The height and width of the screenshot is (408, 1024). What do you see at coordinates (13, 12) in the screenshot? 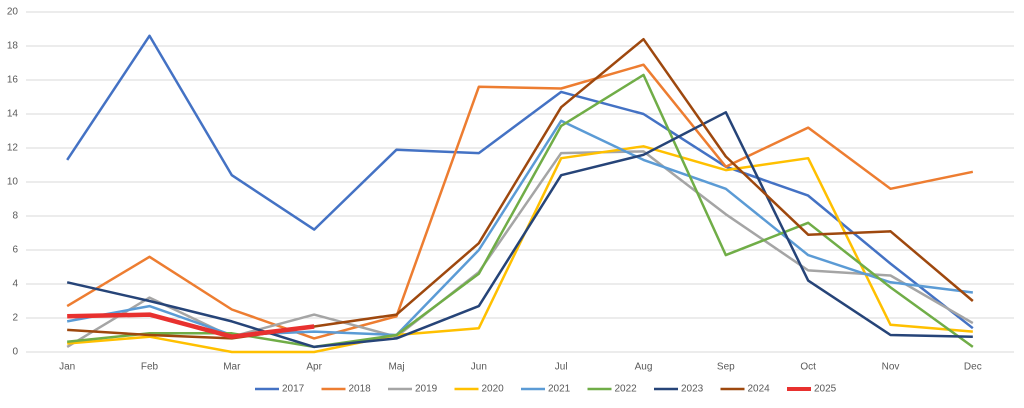
I see `y-tick-label: 20` at bounding box center [13, 12].